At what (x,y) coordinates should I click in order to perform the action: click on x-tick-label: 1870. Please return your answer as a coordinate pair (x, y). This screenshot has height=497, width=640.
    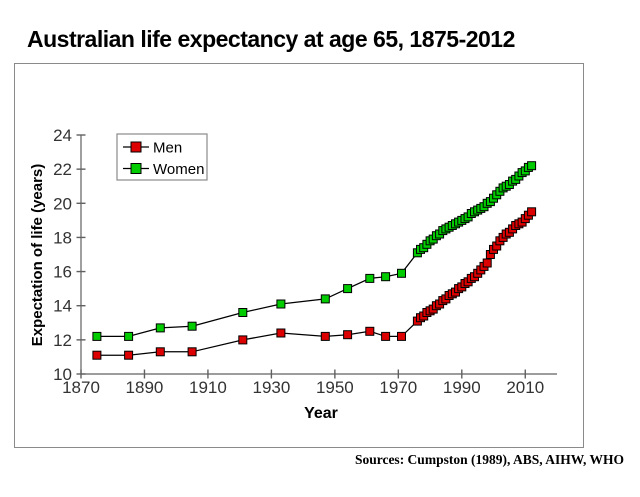
    Looking at the image, I should click on (81, 387).